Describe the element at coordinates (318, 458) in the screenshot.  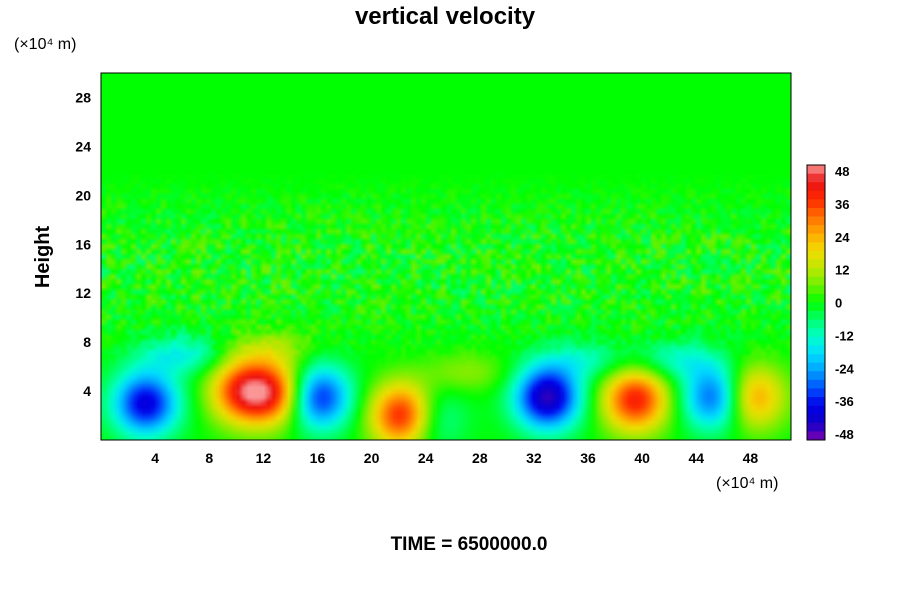
I see `x-tick-label: 16` at that location.